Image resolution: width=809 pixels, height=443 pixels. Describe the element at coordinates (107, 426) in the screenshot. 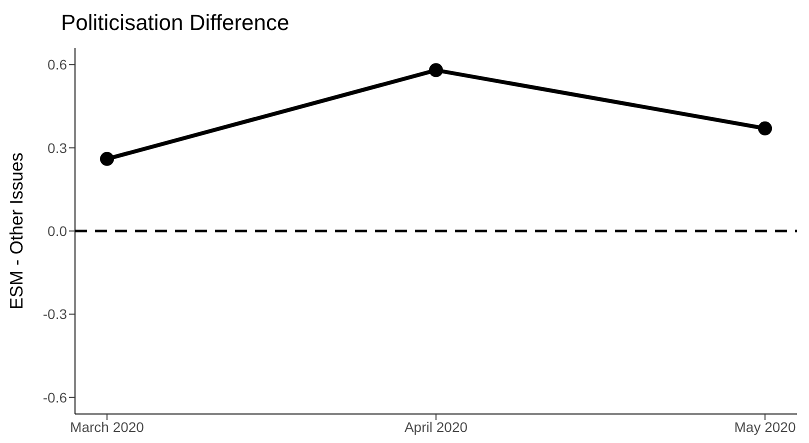

I see `x-tick-label: March 2020` at that location.